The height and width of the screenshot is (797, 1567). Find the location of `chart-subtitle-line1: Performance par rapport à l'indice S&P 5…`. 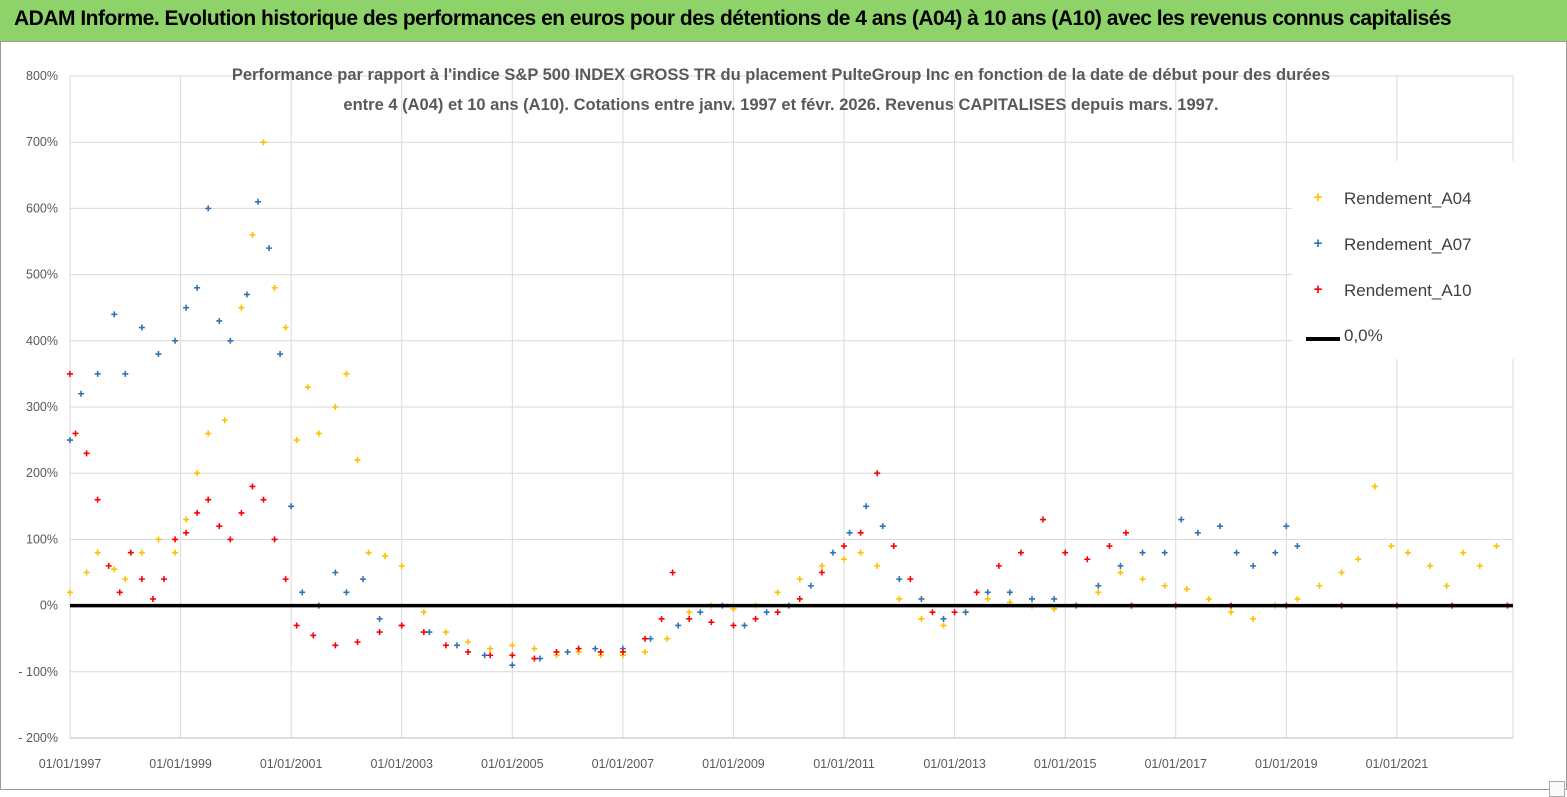

chart-subtitle-line1: Performance par rapport à l'indice S&P 5… is located at coordinates (781, 75).